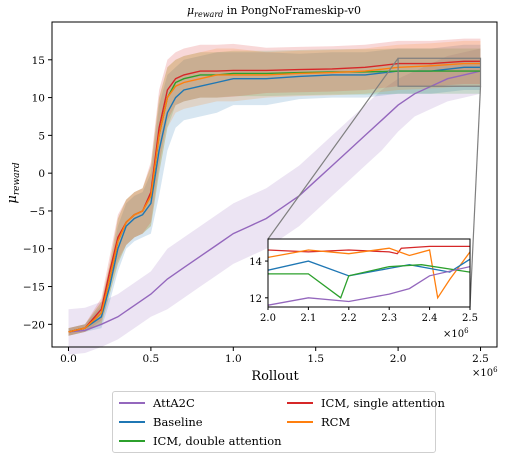 This screenshot has width=505, height=461. I want to click on inset-x-tick-label: 2.2, so click(349, 318).